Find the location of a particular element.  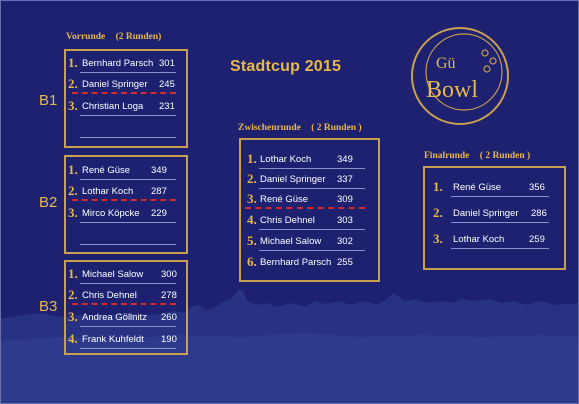

finalrunde-title: Finalrunde ( 2 Runden ) is located at coordinates (477, 156).